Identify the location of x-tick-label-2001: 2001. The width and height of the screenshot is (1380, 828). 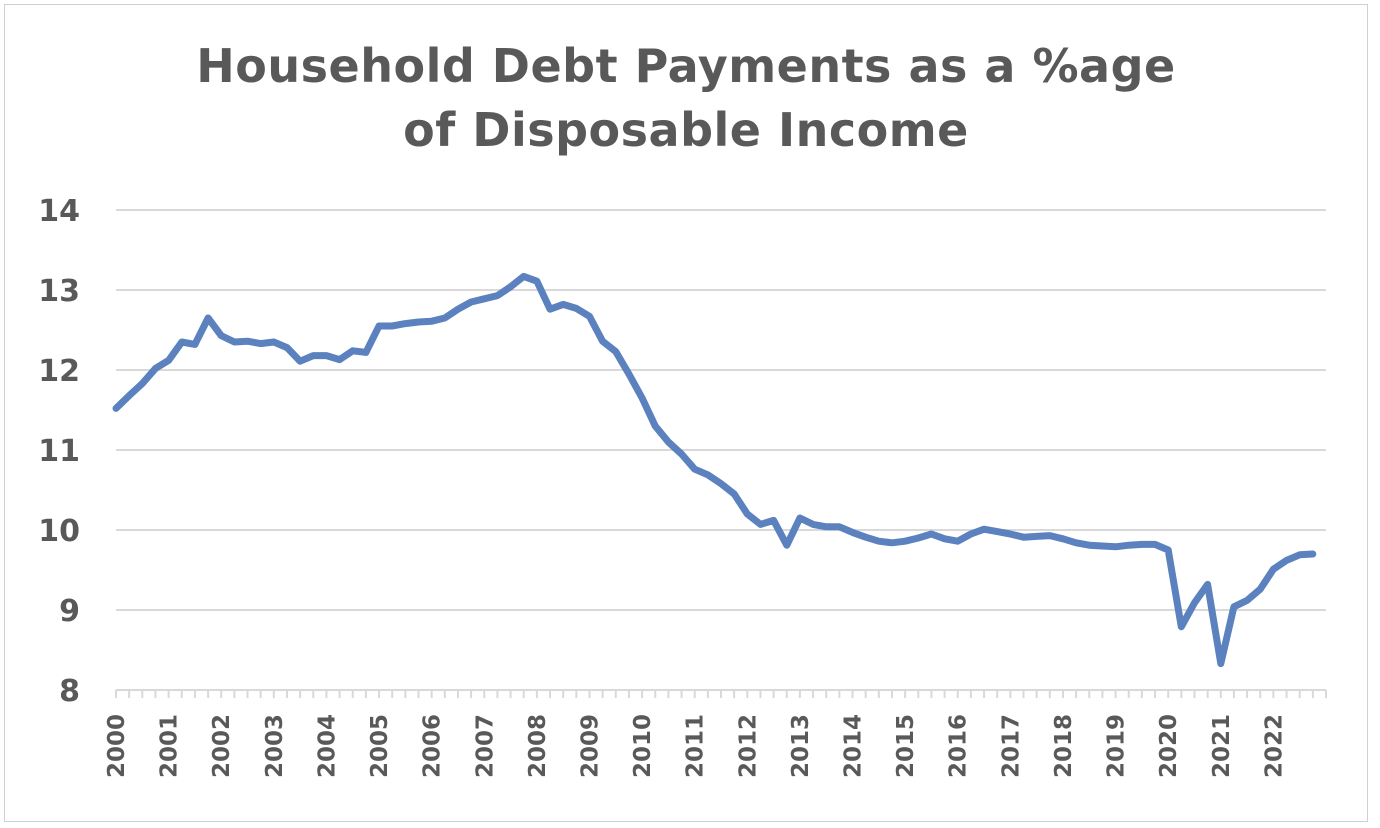
(170, 746).